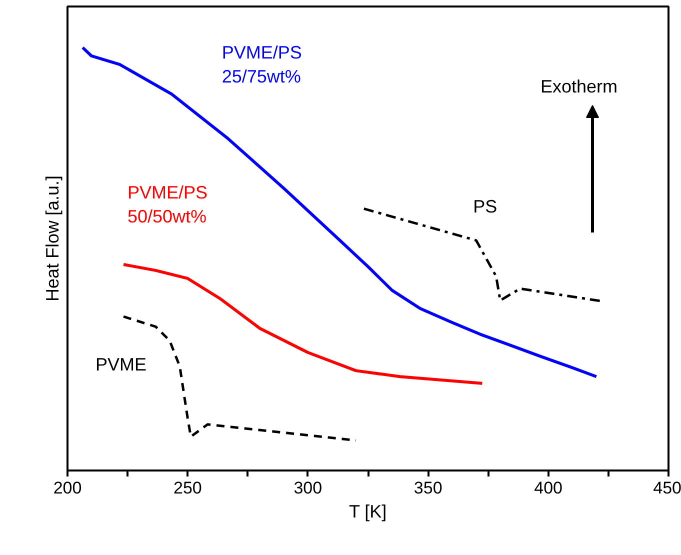  I want to click on annotation: Exotherm, so click(579, 86).